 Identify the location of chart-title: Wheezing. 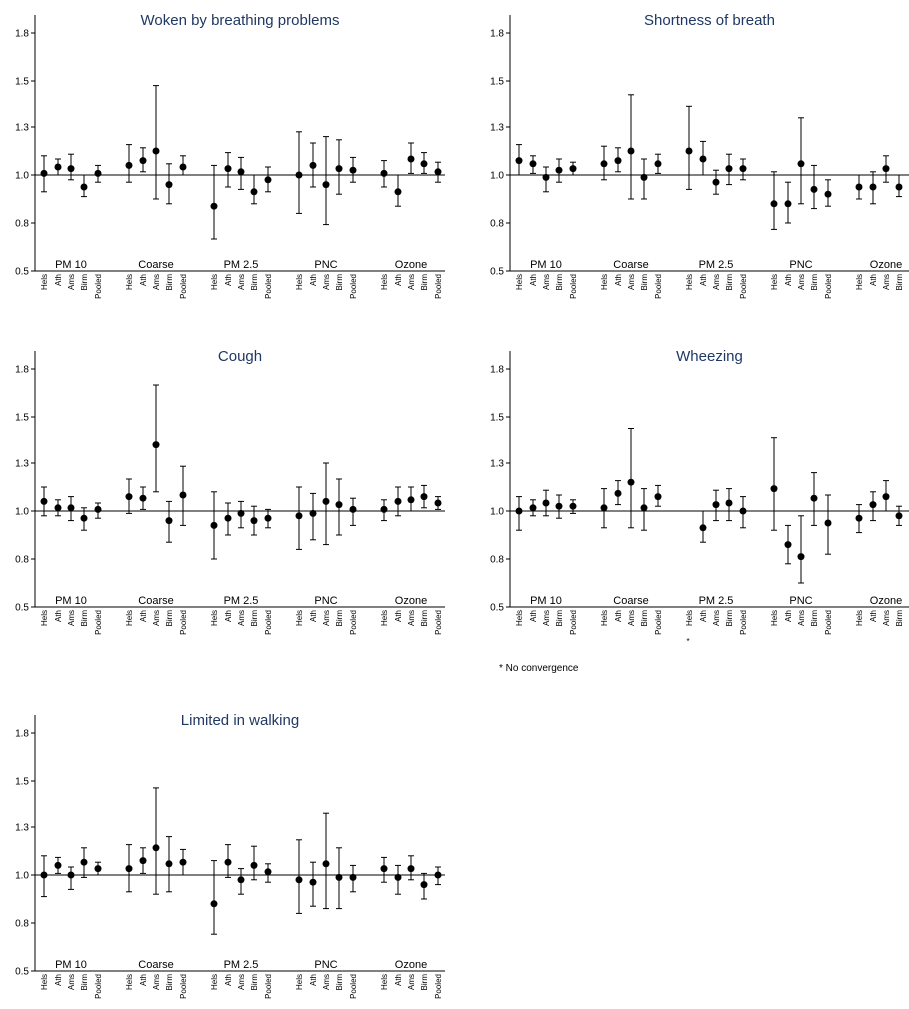
(709, 356).